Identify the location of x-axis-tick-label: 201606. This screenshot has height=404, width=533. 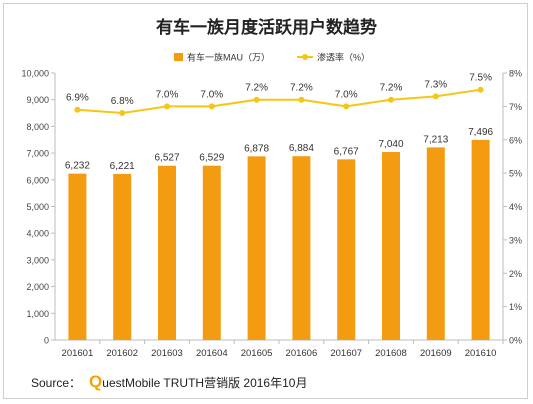
(302, 353).